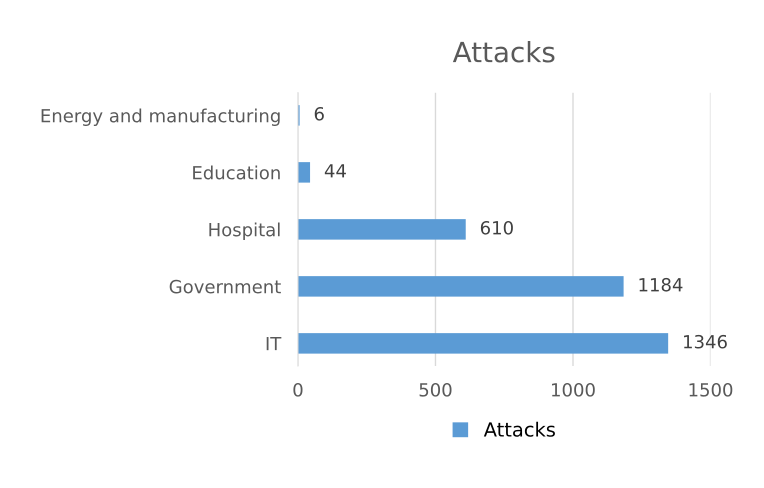 The height and width of the screenshot is (488, 764). I want to click on legend-label: Attacks, so click(519, 429).